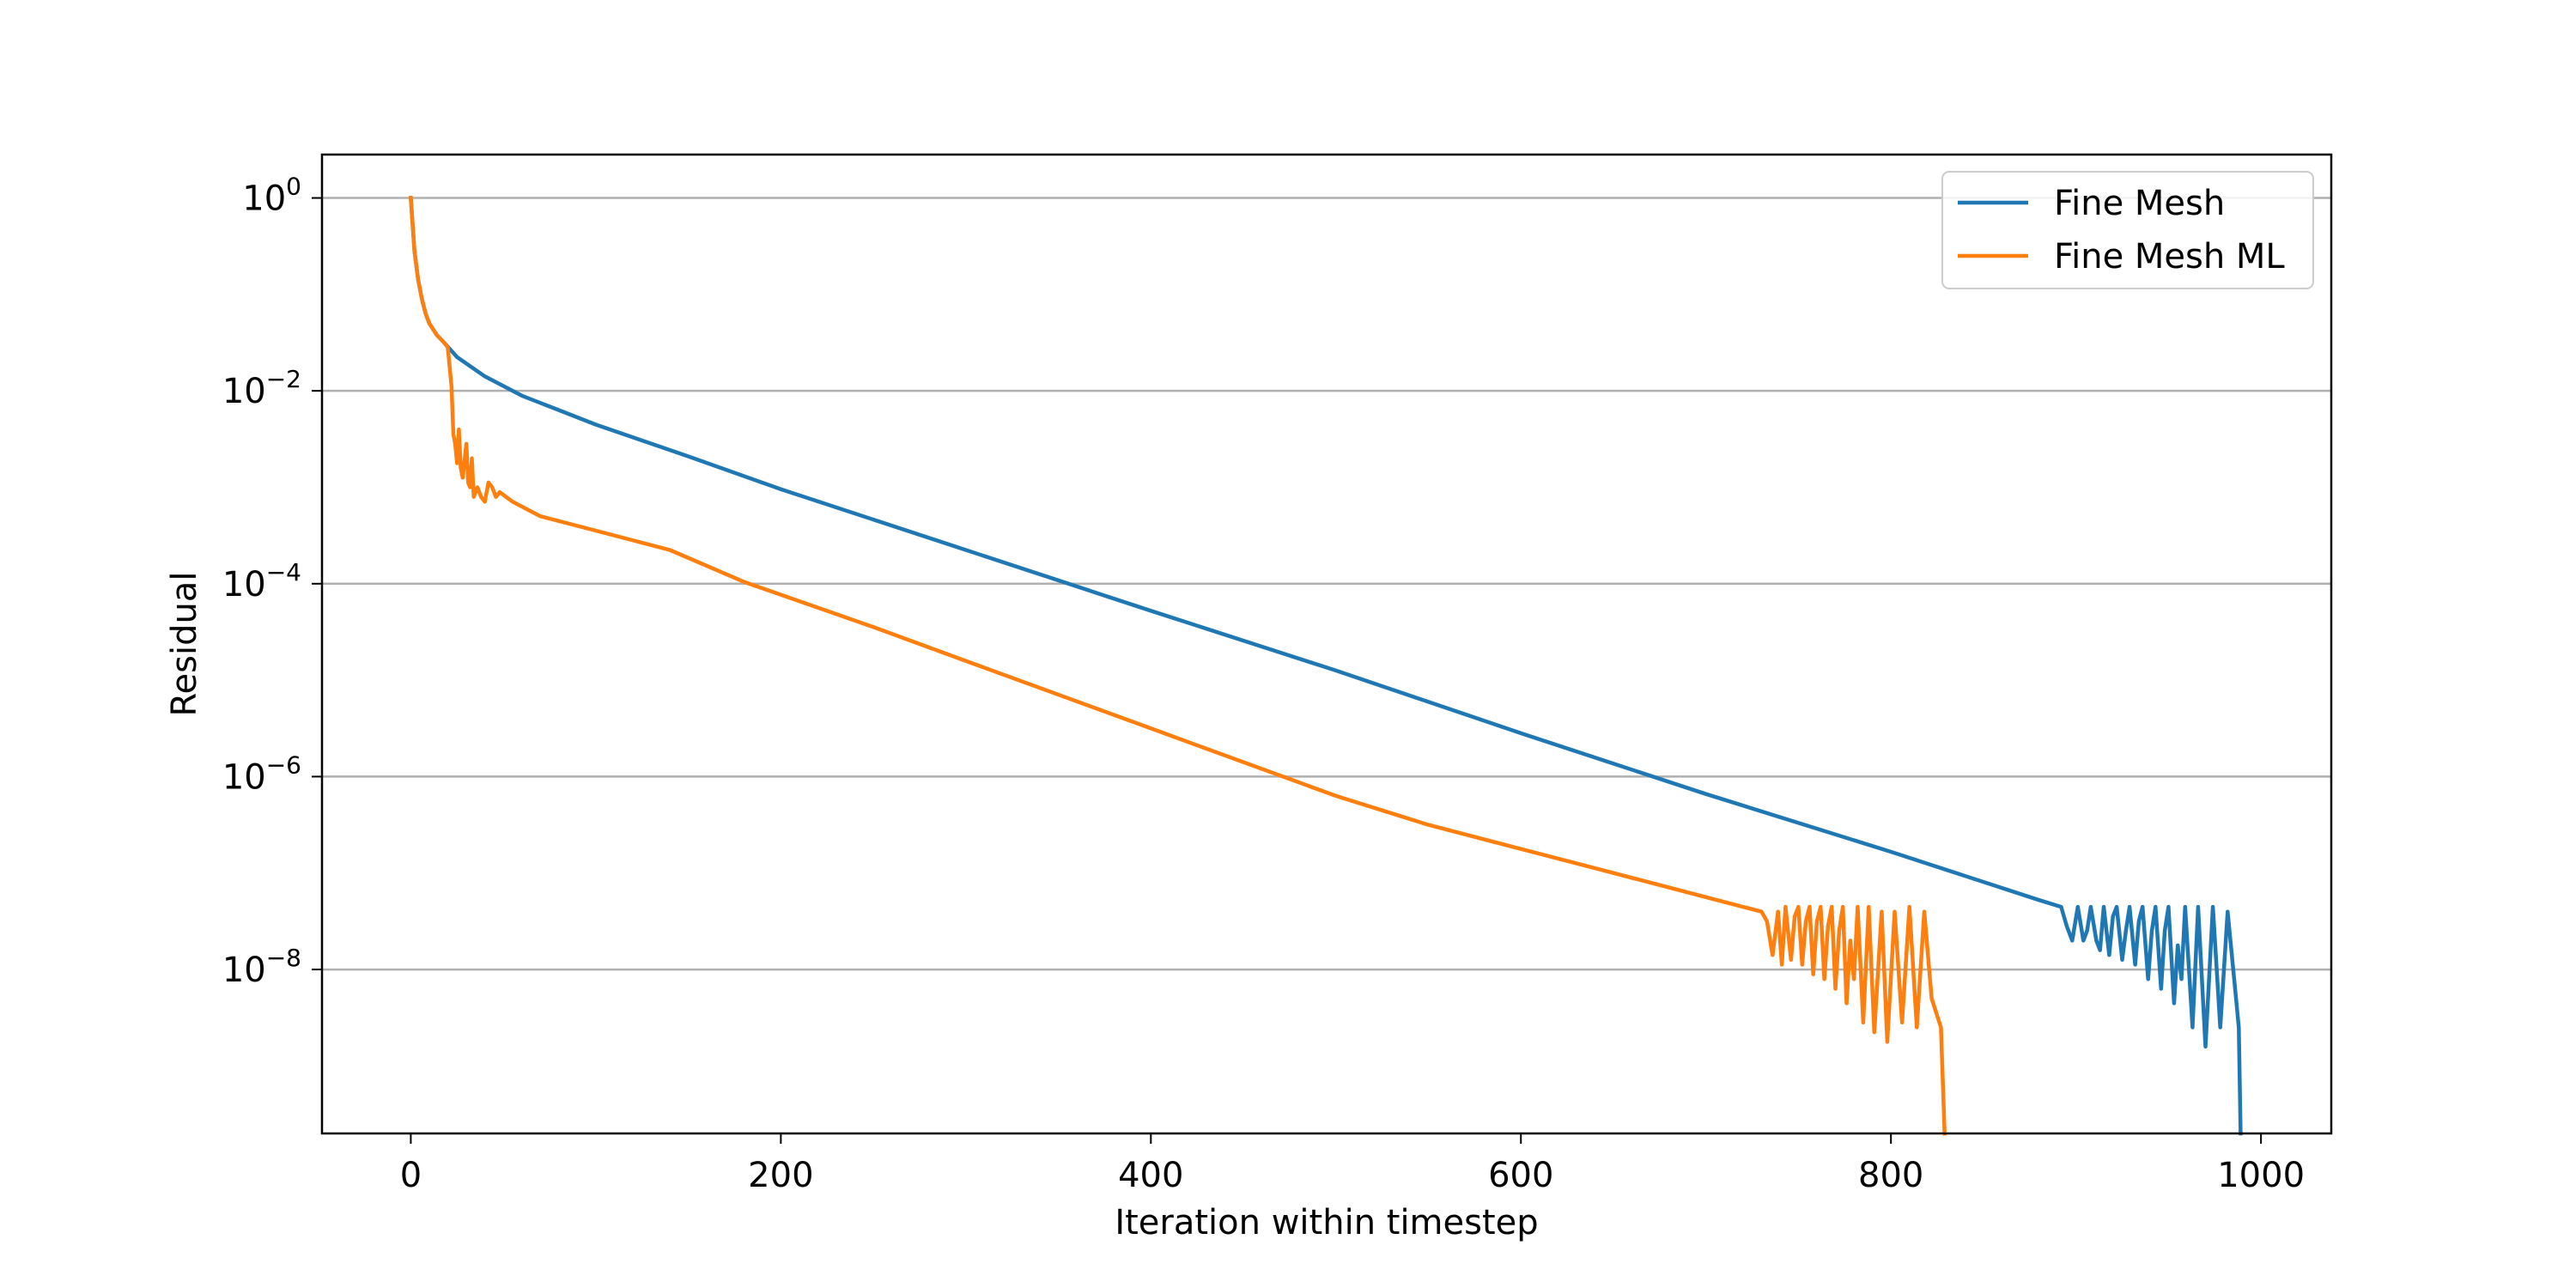 The height and width of the screenshot is (1288, 2576). What do you see at coordinates (1890, 1175) in the screenshot?
I see `x-tick-label: 800` at bounding box center [1890, 1175].